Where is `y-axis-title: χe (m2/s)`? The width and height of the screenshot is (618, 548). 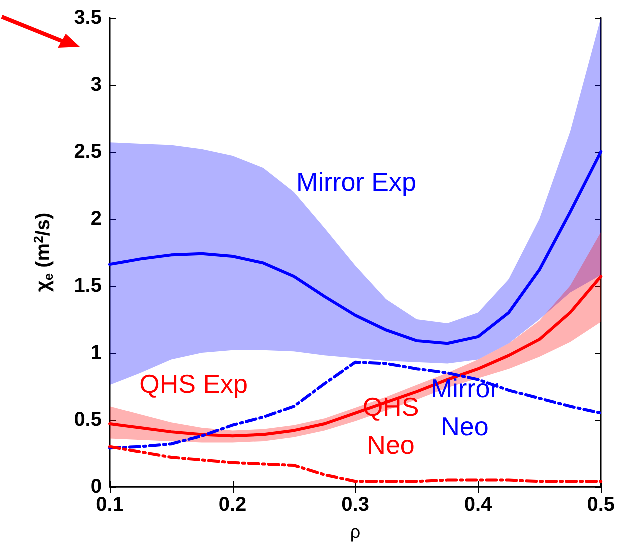
y-axis-title: χe (m2/s) is located at coordinates (43, 252).